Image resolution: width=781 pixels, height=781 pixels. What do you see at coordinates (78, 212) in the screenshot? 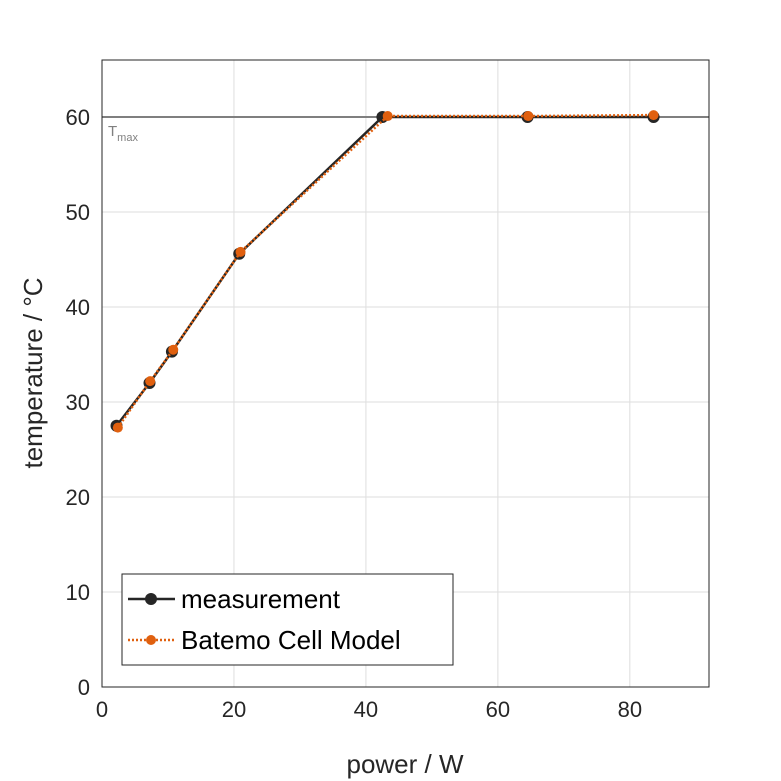
I see `y-tick-label: 50` at bounding box center [78, 212].